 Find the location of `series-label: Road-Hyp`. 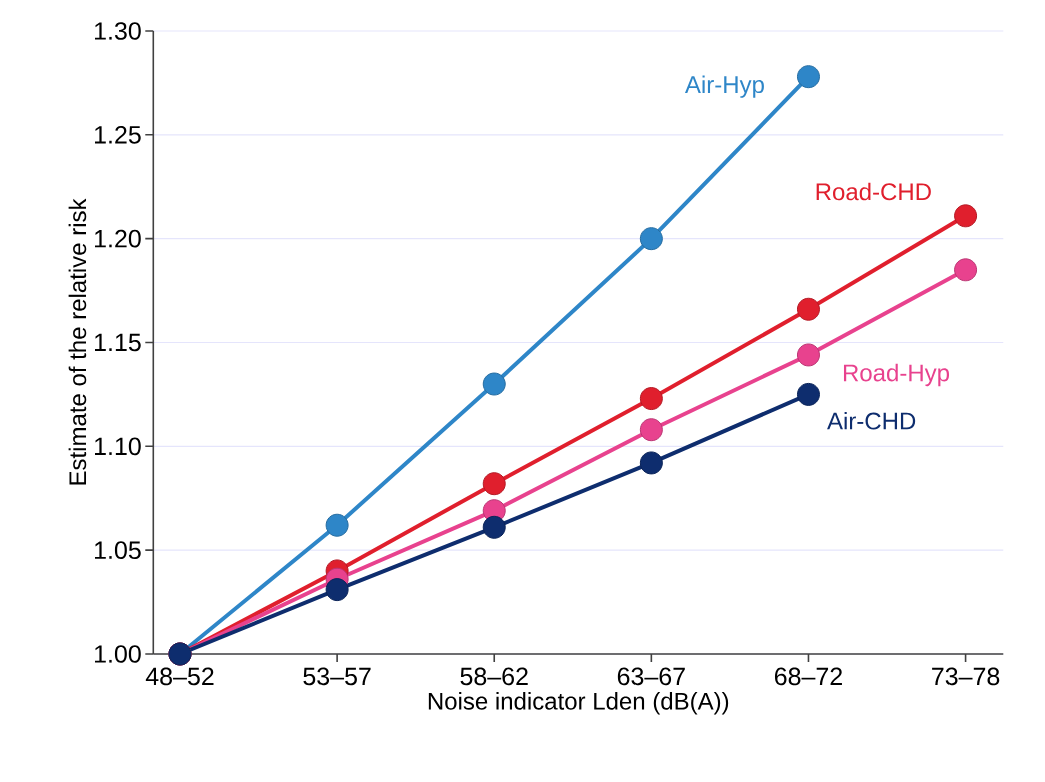

series-label: Road-Hyp is located at coordinates (896, 375).